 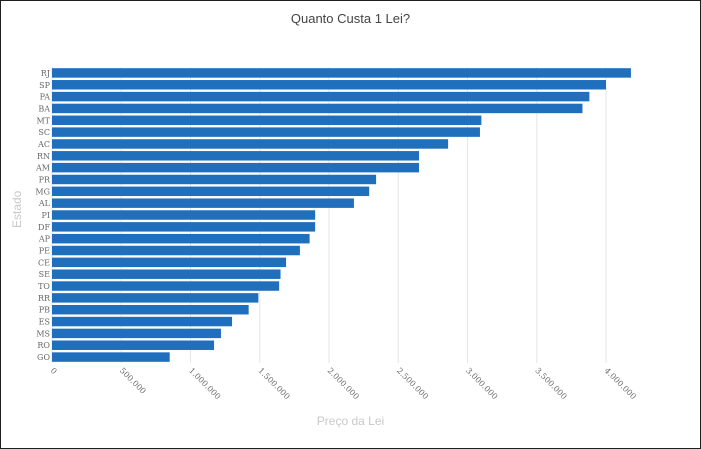 What do you see at coordinates (214, 179) in the screenshot?
I see `bar-pr` at bounding box center [214, 179].